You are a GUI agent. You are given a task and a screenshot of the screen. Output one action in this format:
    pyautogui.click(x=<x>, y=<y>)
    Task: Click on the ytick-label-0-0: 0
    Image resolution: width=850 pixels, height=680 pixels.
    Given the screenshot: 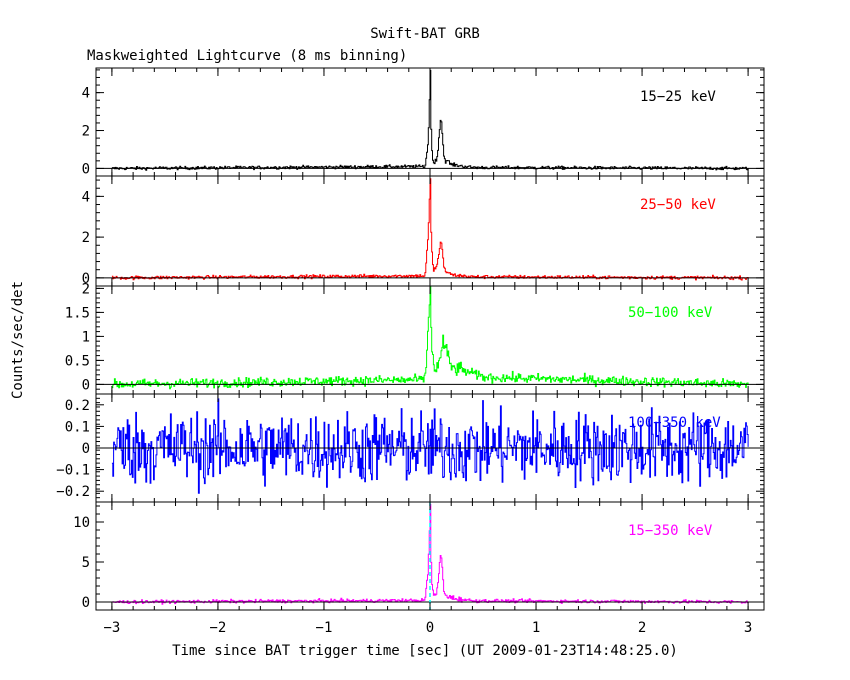 What is the action you would take?
    pyautogui.click(x=86, y=169)
    